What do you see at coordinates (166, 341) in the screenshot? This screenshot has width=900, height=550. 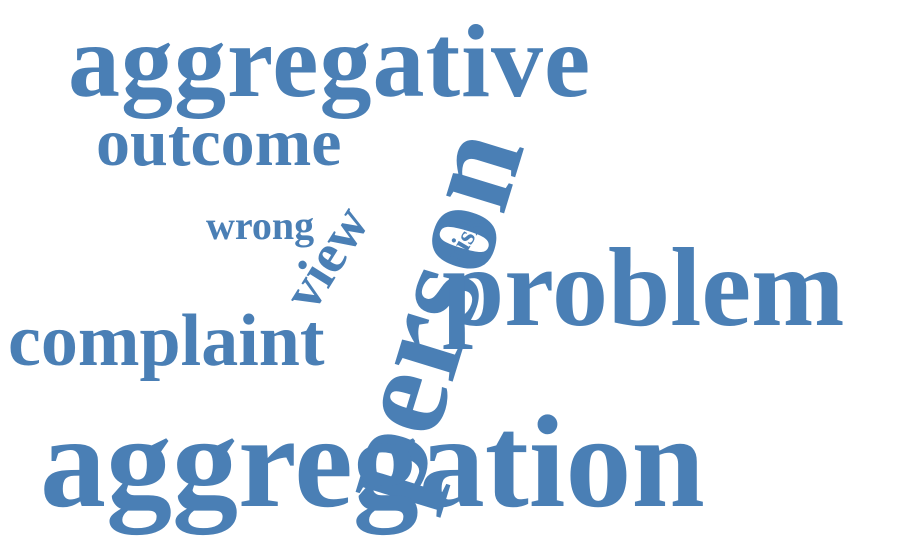 I see `word-complaint: complaint` at bounding box center [166, 341].